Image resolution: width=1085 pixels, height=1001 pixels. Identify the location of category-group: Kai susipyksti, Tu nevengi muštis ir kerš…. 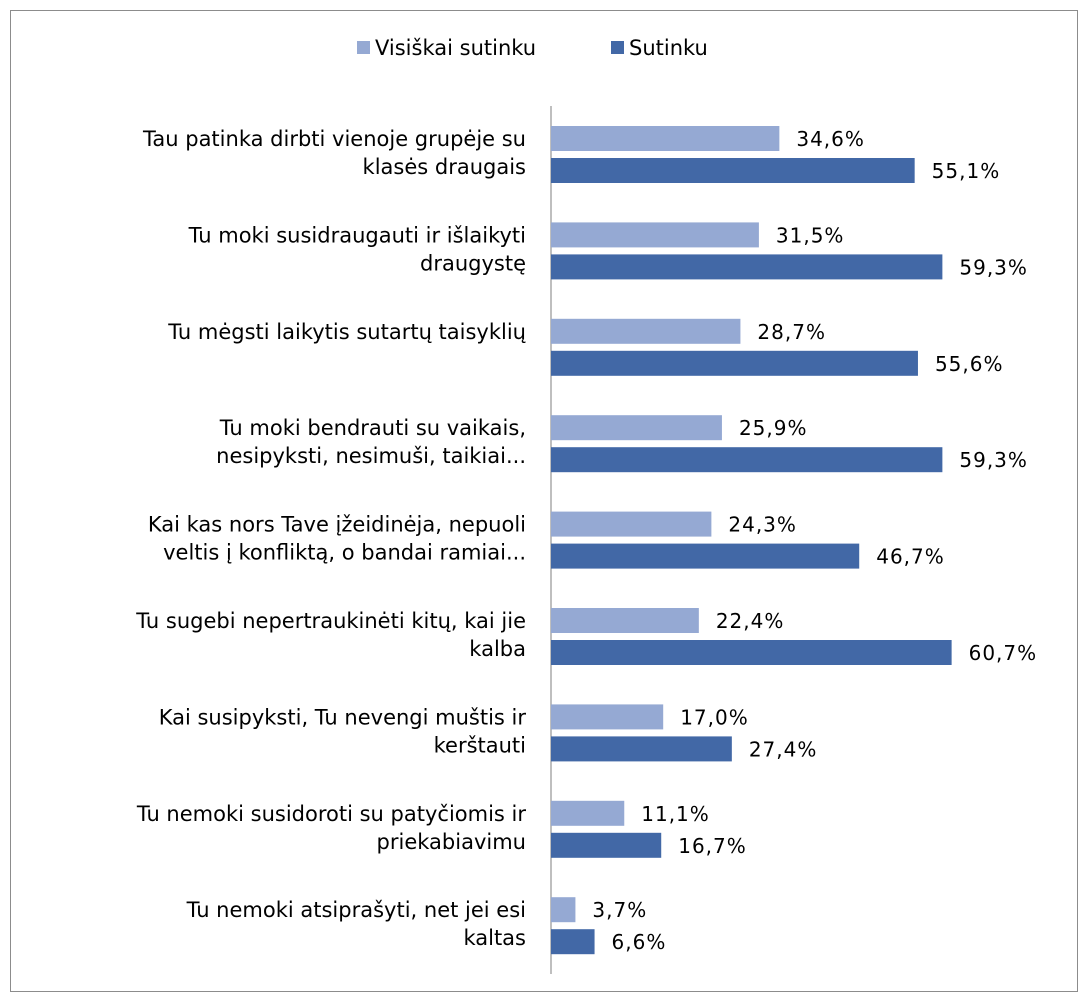
(488, 733).